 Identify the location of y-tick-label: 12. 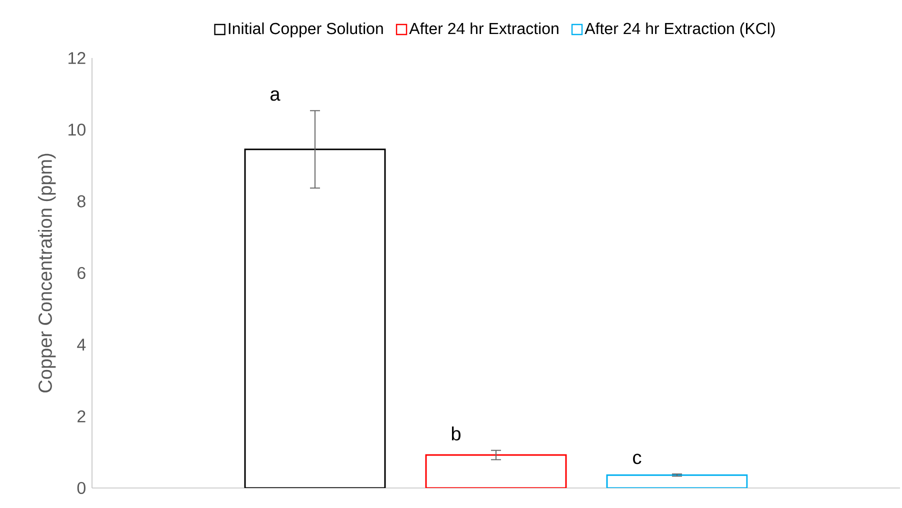
(77, 58).